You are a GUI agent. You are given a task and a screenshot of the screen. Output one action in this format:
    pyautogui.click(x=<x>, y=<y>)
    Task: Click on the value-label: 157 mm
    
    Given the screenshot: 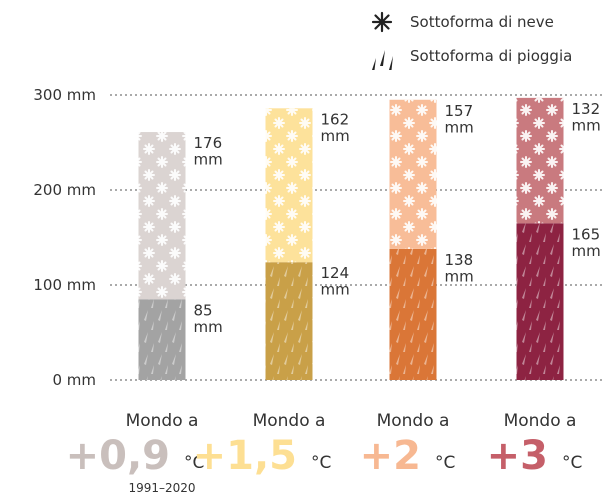 What is the action you would take?
    pyautogui.click(x=459, y=119)
    